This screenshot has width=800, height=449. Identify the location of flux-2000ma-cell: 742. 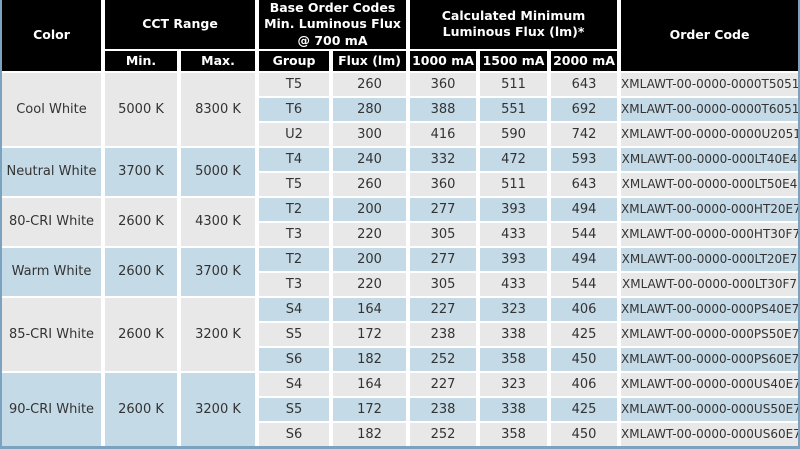
(584, 134).